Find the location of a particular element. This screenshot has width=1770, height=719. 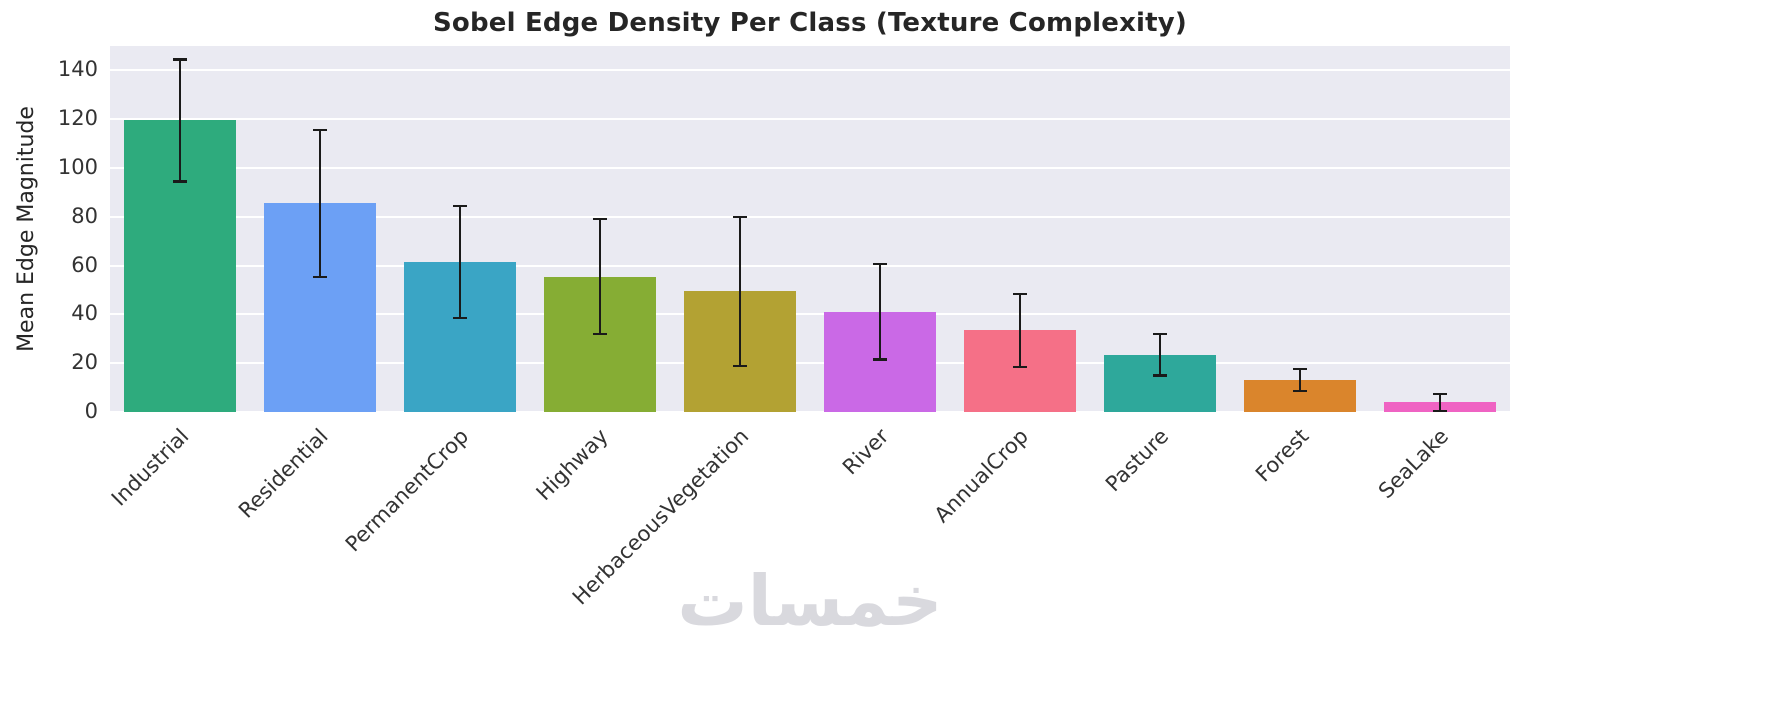

error-cap-top-HerbaceousVegetation is located at coordinates (740, 216).